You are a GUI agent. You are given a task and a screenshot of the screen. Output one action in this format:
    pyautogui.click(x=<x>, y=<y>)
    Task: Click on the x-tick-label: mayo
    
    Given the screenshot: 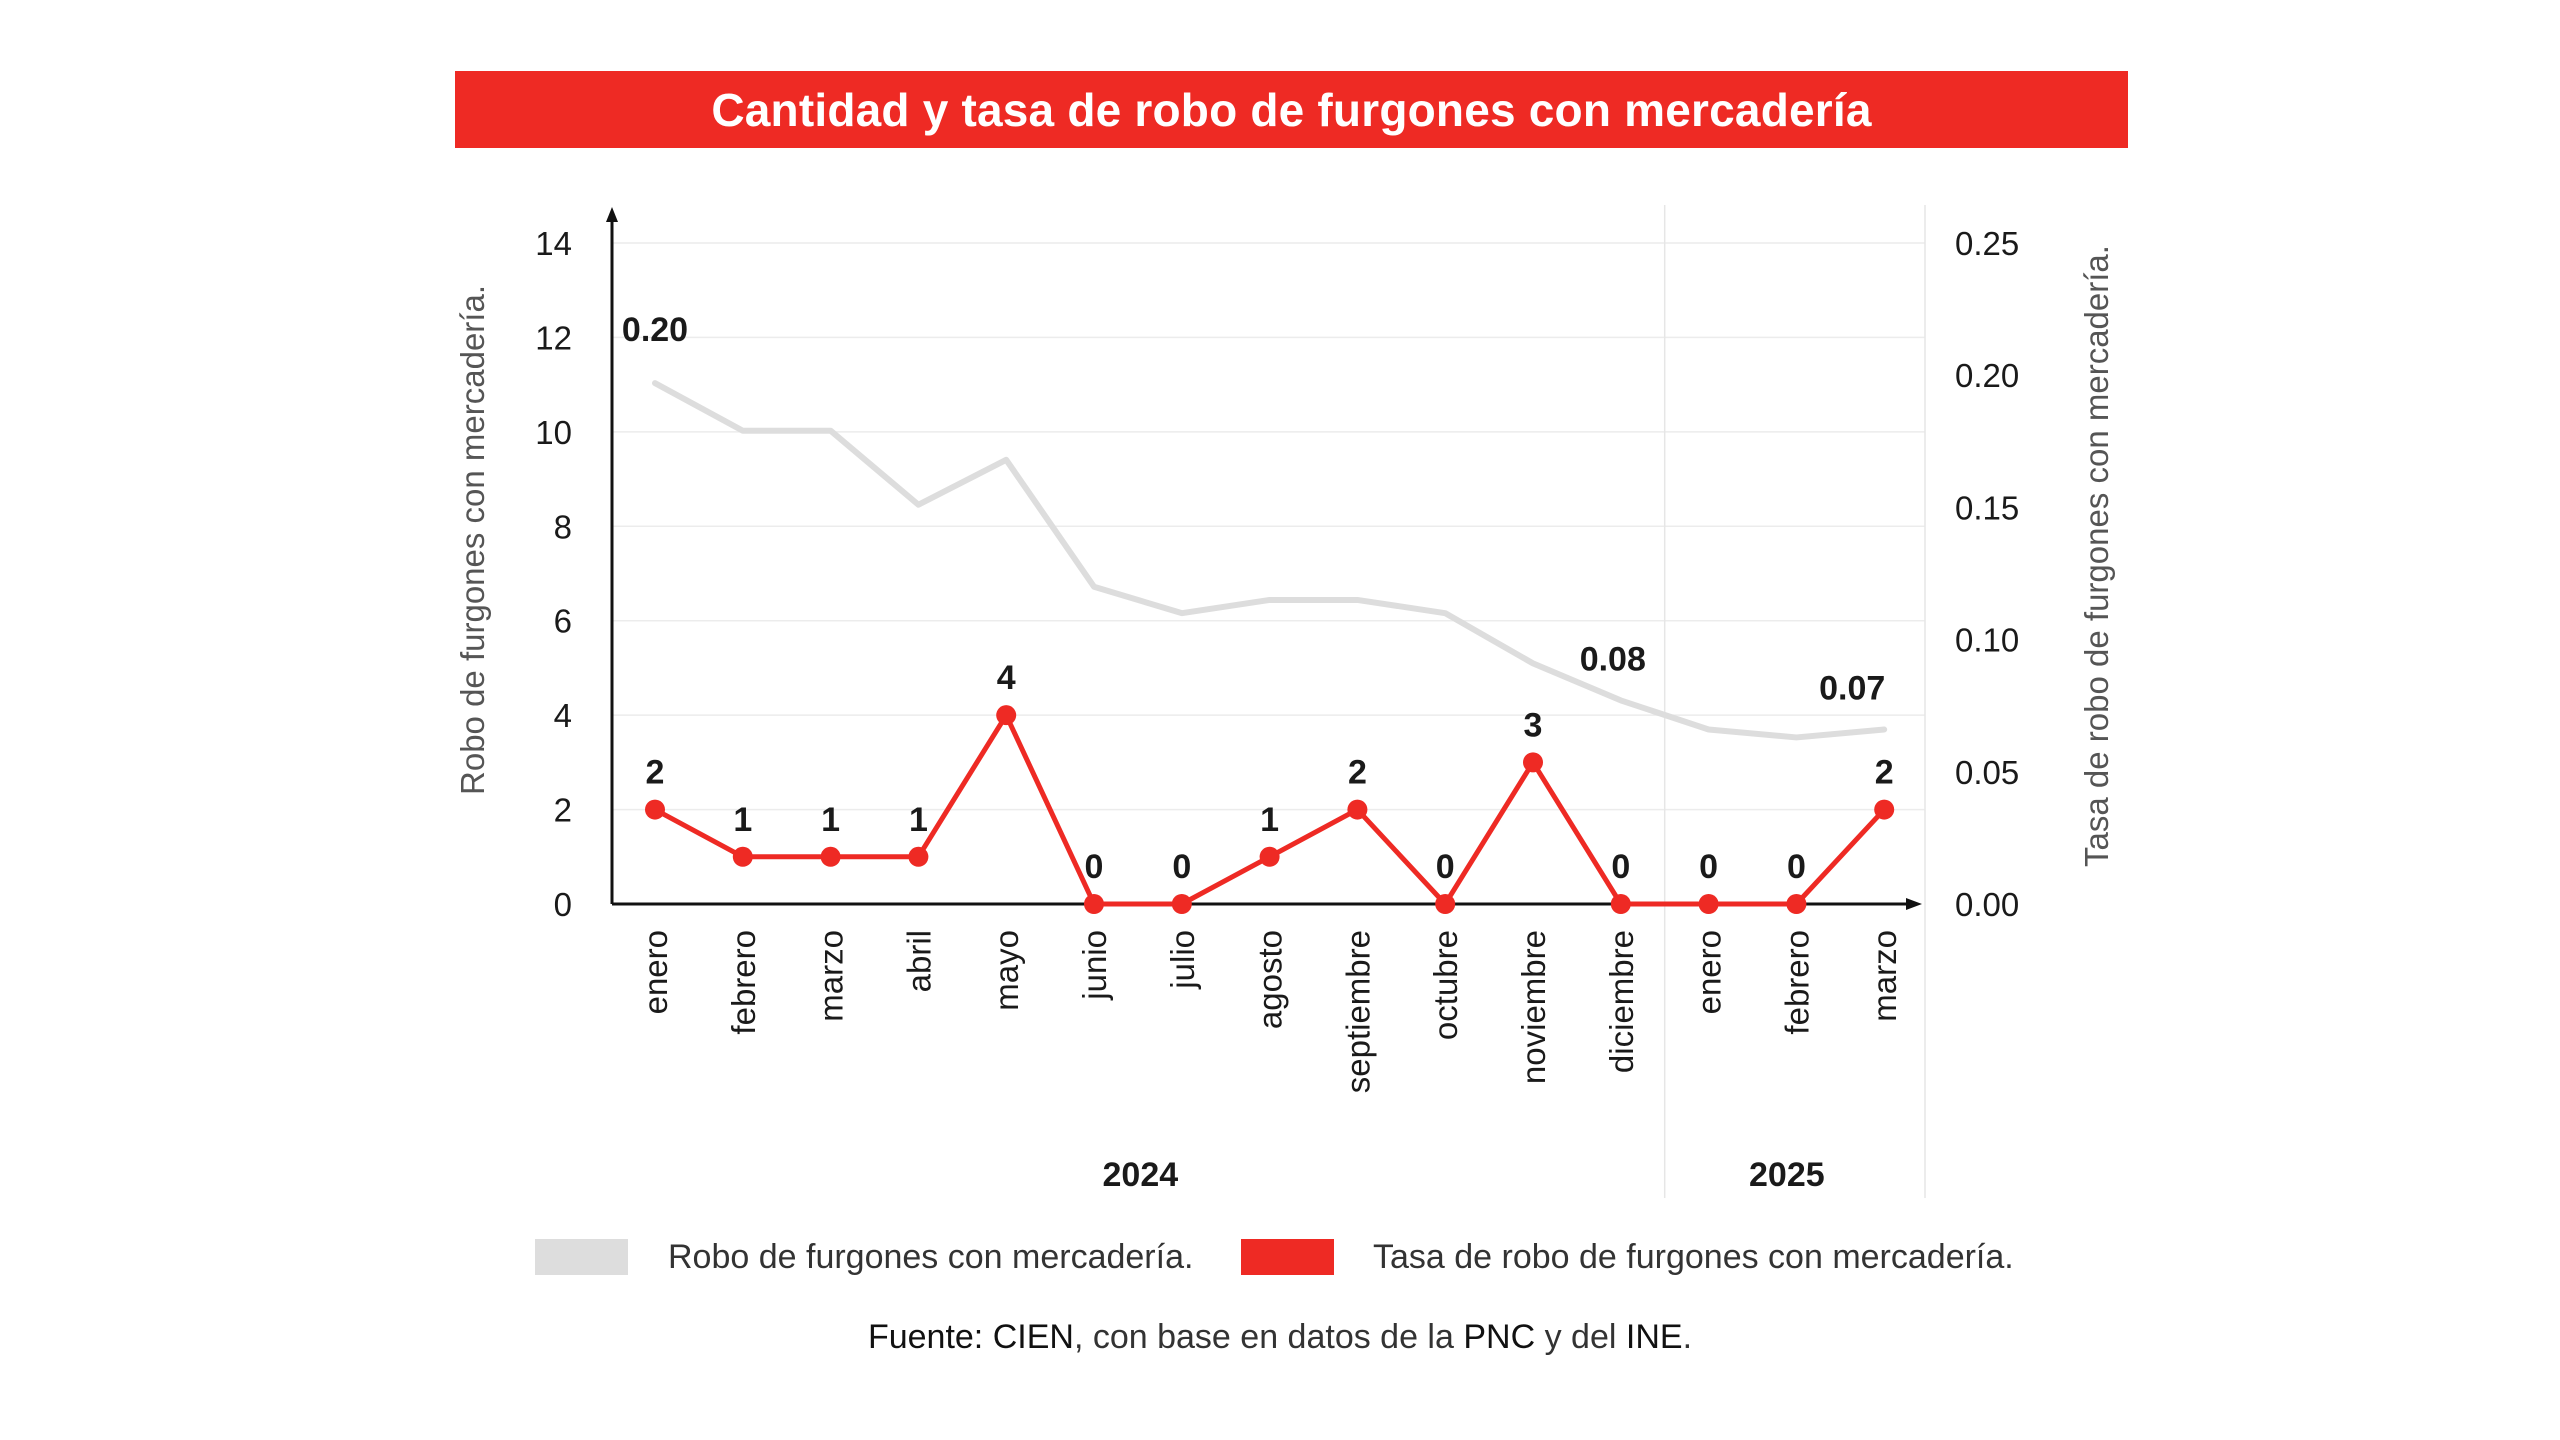 What is the action you would take?
    pyautogui.click(x=1006, y=970)
    